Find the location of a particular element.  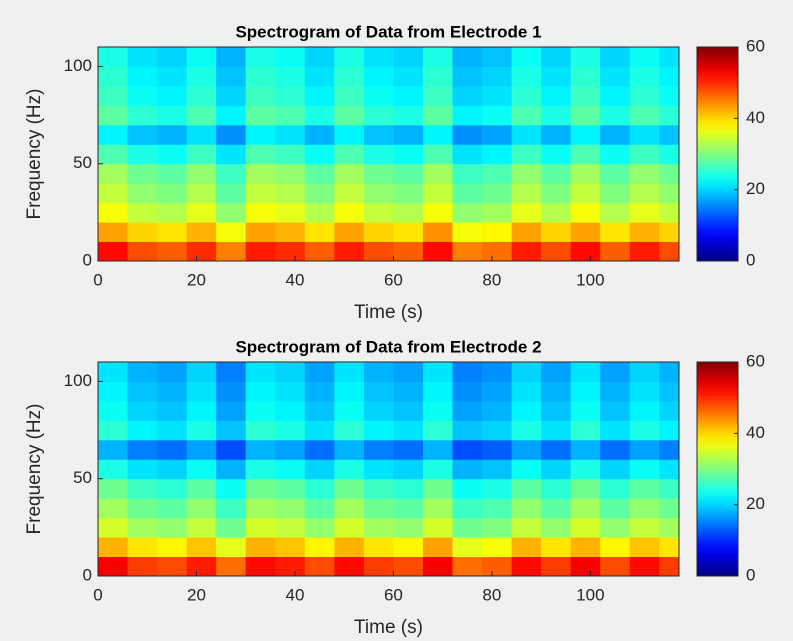

colorbar is located at coordinates (717, 469).